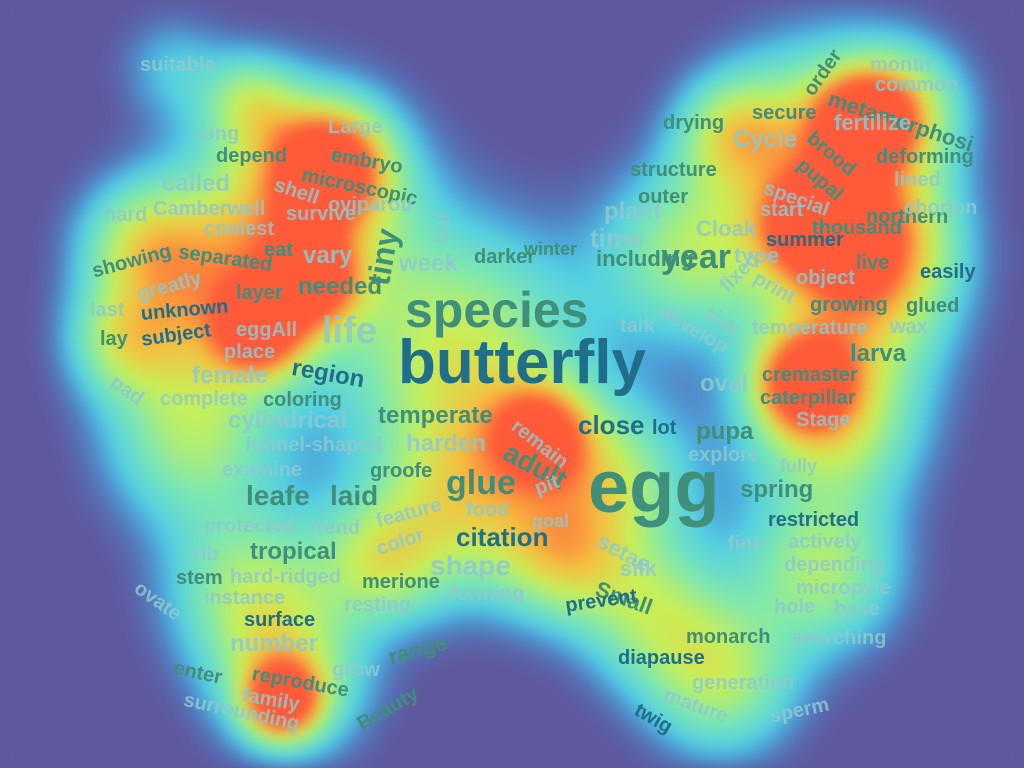 This screenshot has width=1024, height=768. Describe the element at coordinates (481, 483) in the screenshot. I see `word-glue: glue` at that location.